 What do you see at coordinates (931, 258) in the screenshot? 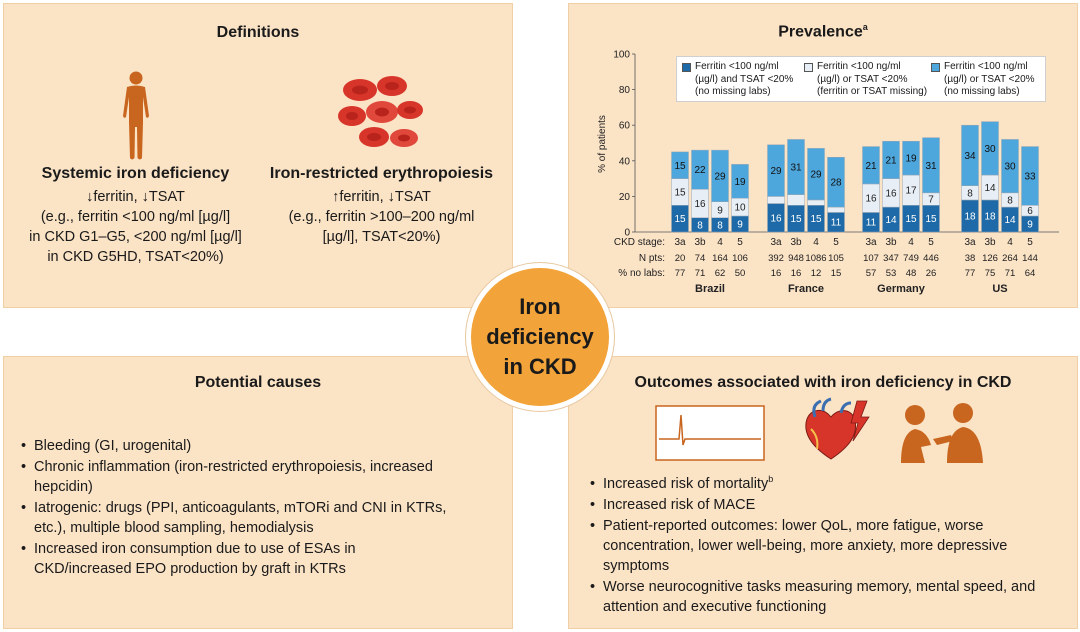
I see `npts-value: 446` at bounding box center [931, 258].